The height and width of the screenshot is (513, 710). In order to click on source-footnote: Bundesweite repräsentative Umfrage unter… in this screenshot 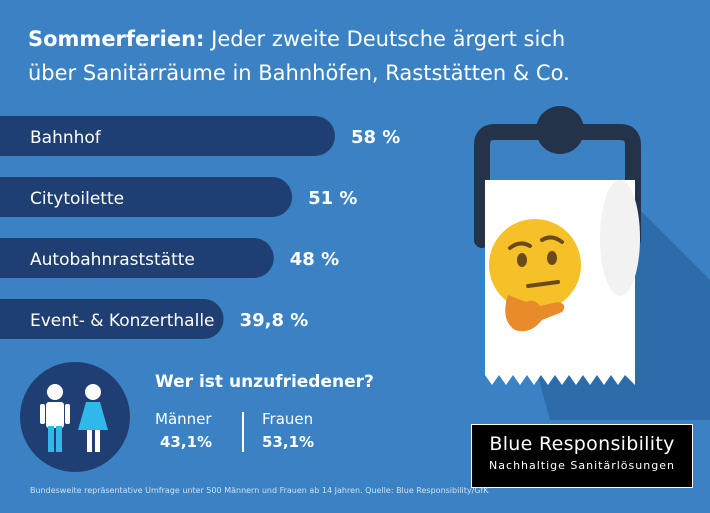, I will do `click(259, 490)`.